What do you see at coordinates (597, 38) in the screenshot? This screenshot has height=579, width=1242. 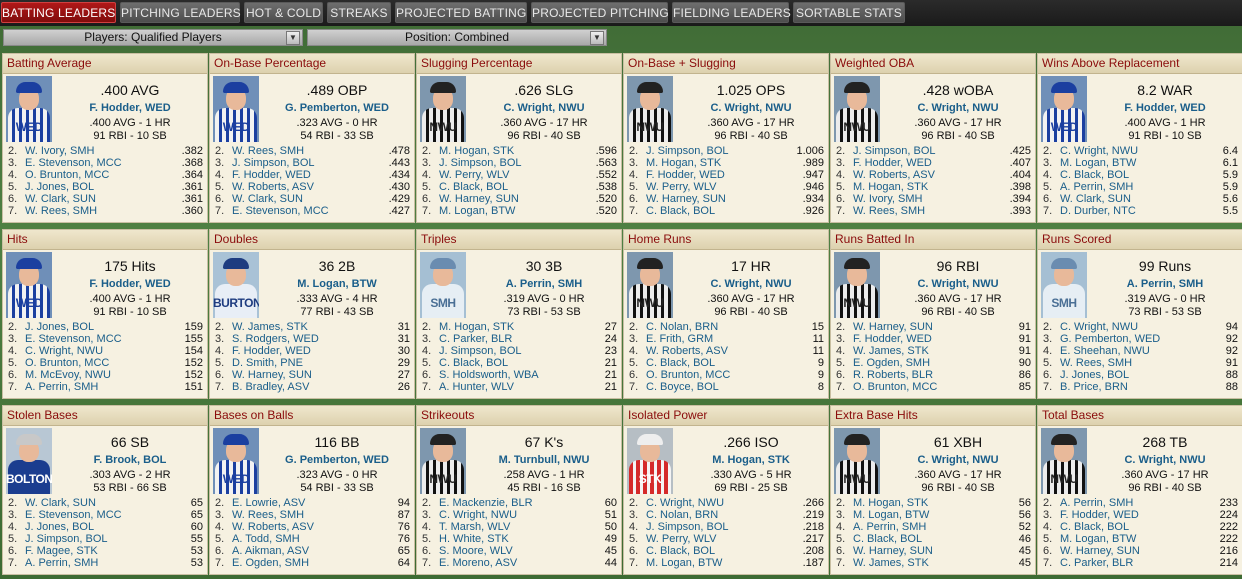 I see `chevron-down-icon: ▼` at bounding box center [597, 38].